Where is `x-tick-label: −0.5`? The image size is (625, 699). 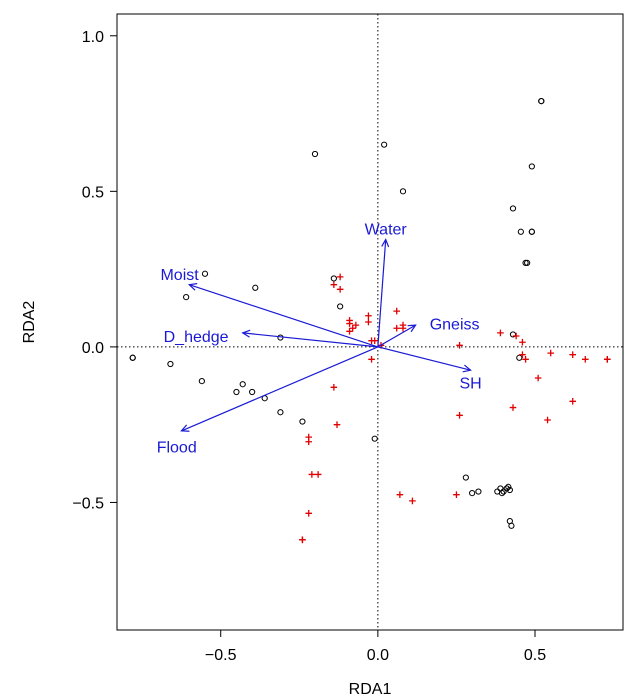
x-tick-label: −0.5 is located at coordinates (221, 655).